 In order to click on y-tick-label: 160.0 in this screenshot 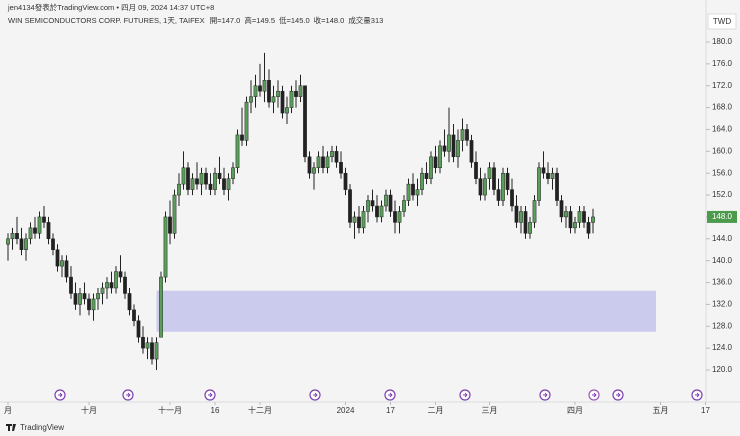, I will do `click(722, 150)`.